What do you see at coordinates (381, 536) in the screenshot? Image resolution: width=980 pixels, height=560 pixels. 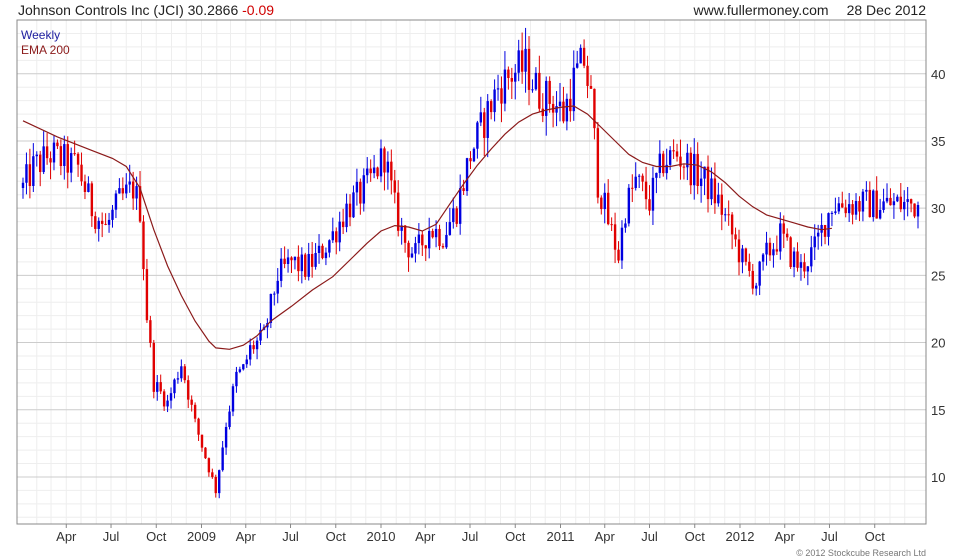 I see `x-tick-label: 2010` at bounding box center [381, 536].